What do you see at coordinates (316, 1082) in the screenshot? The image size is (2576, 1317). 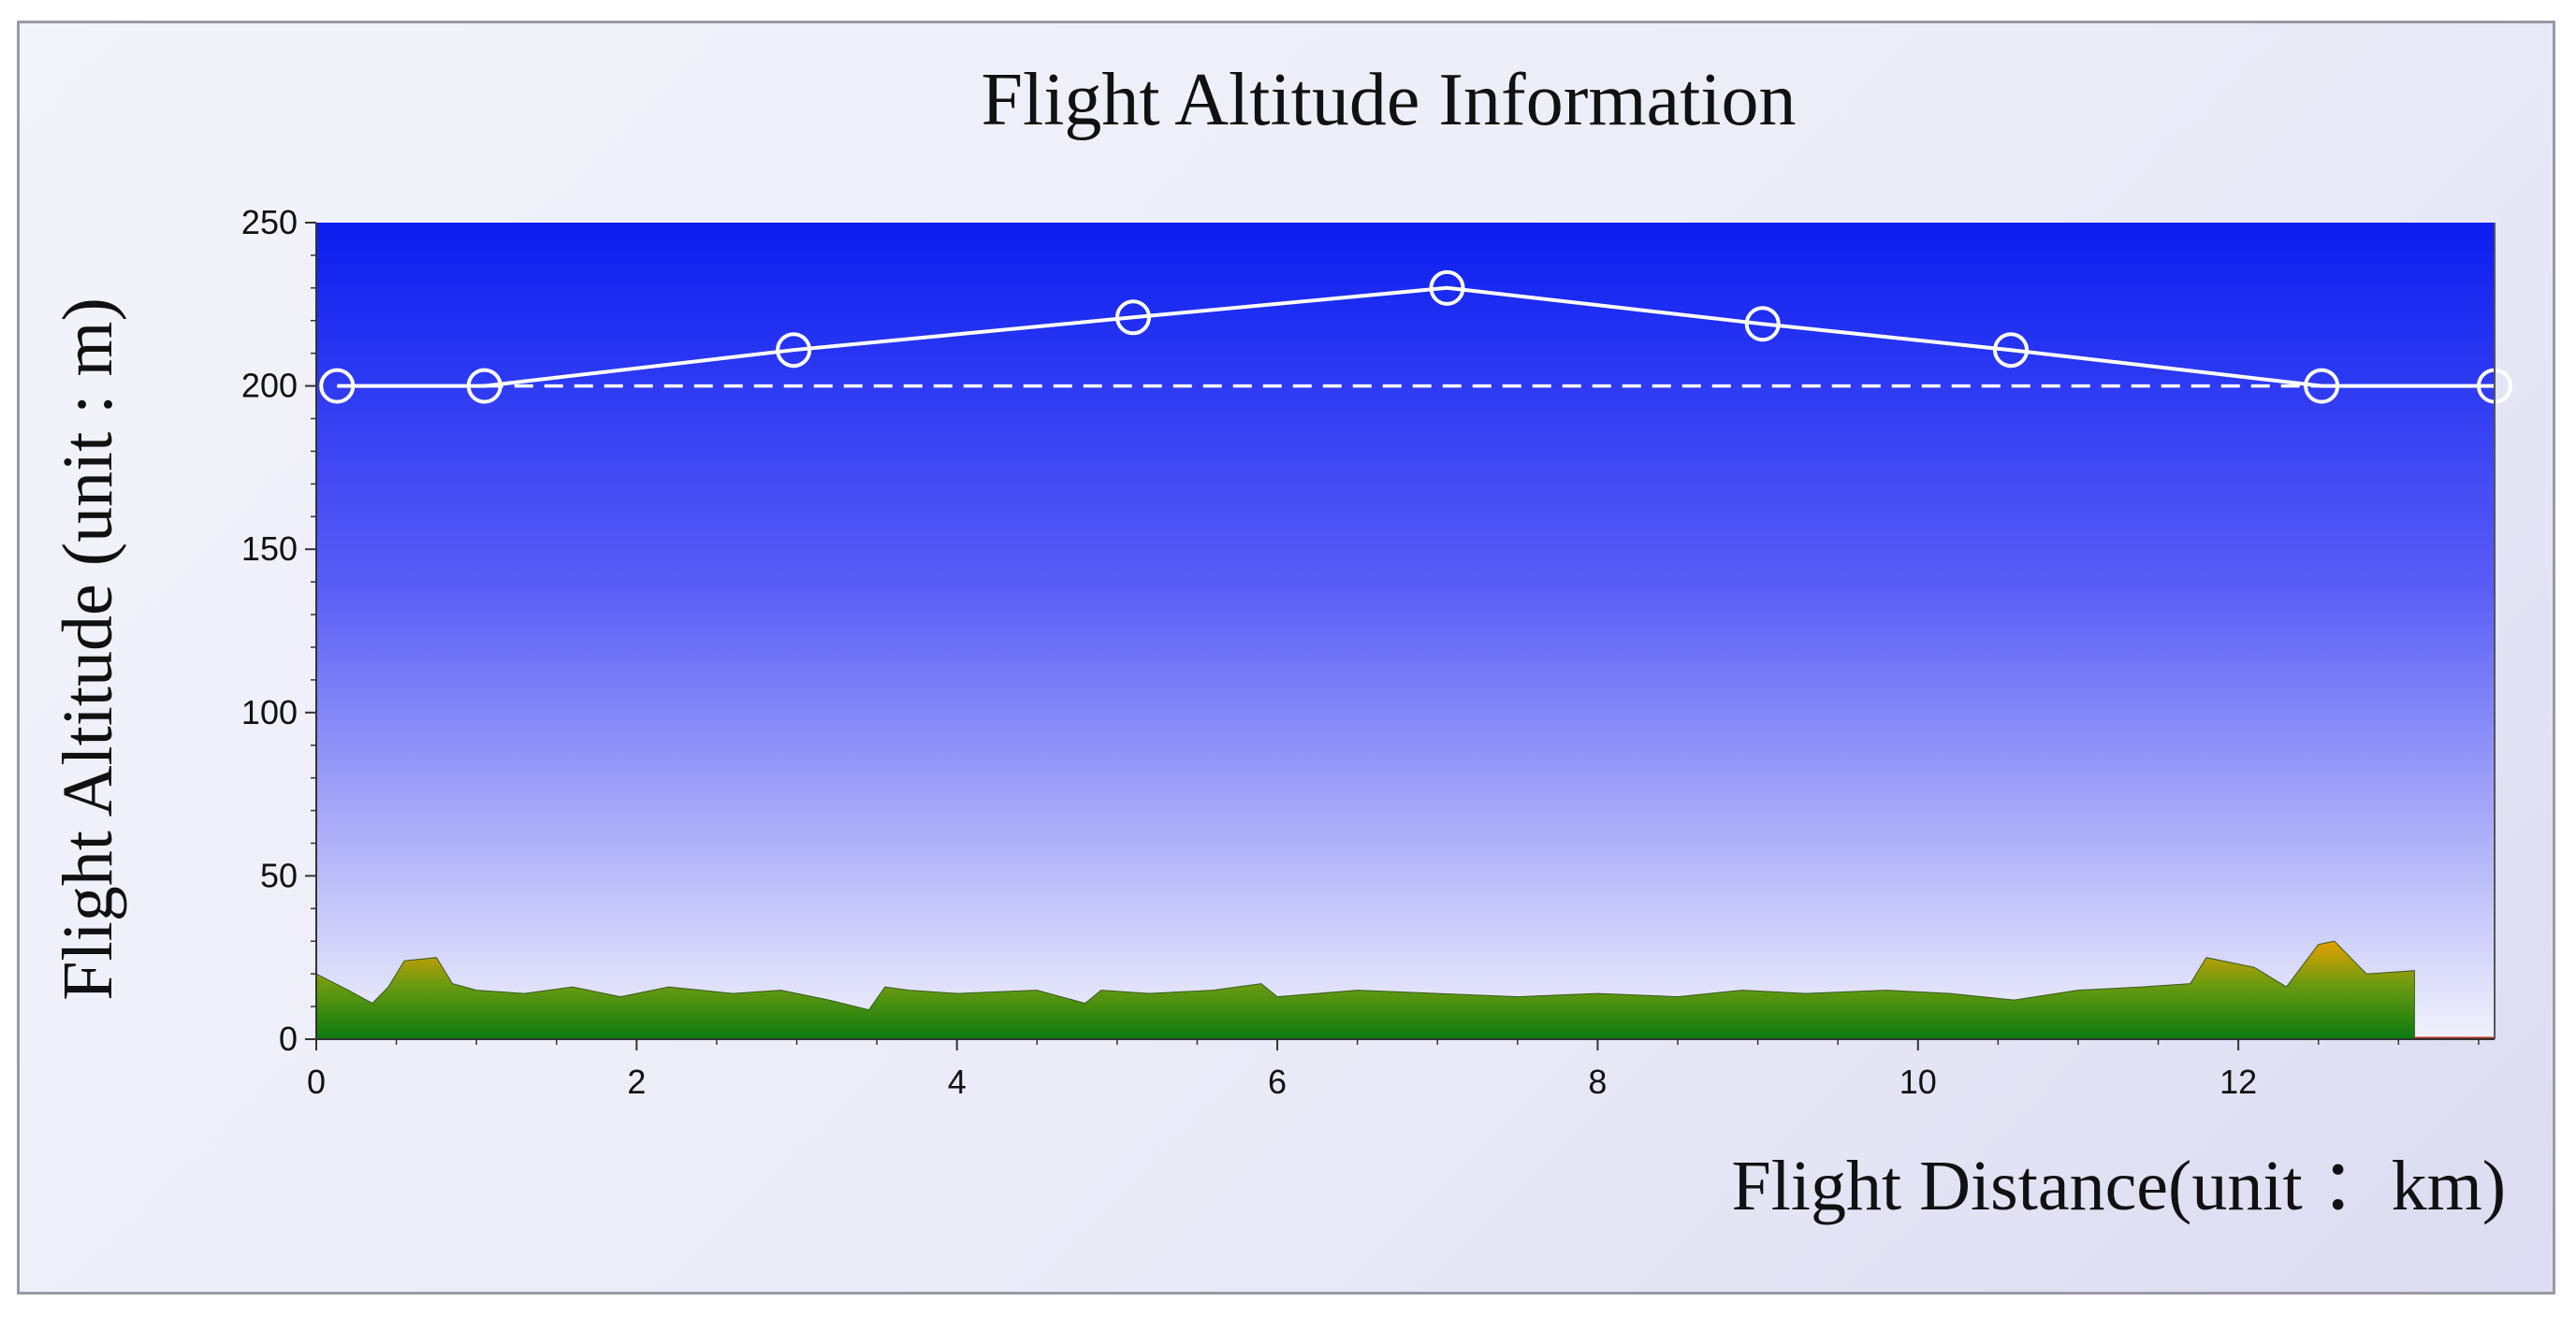 I see `x-tick-label: 0` at bounding box center [316, 1082].